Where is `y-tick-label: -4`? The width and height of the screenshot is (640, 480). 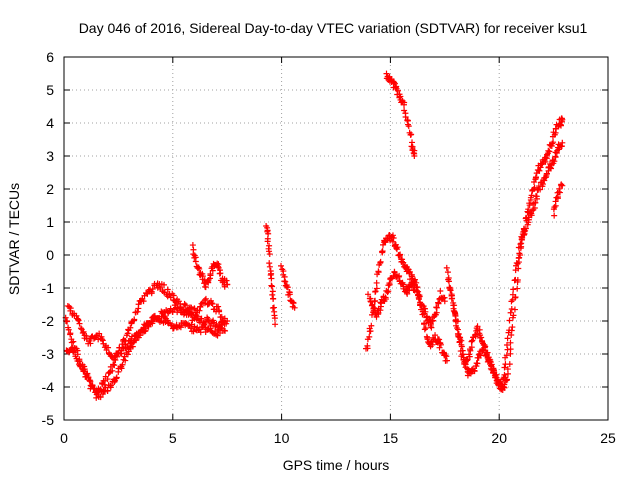 y-tick-label: -4 is located at coordinates (48, 387).